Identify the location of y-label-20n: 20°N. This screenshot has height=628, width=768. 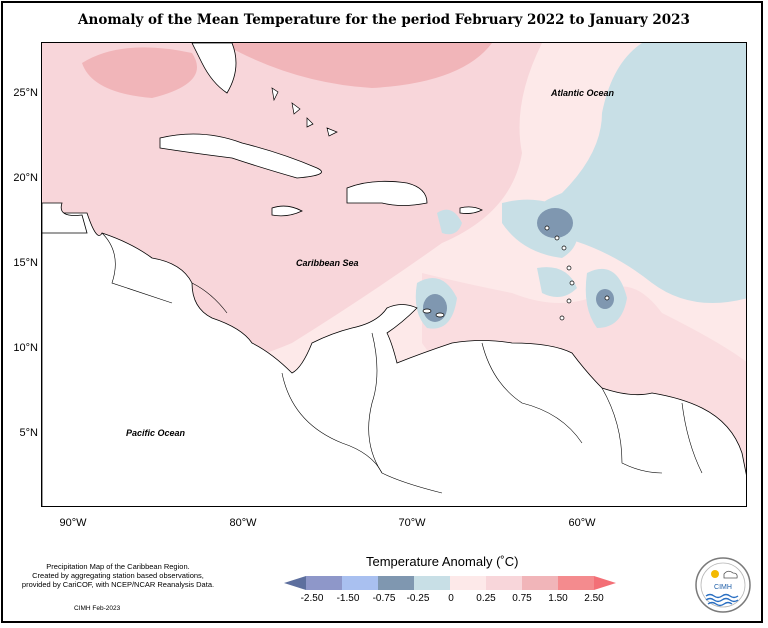
(25, 178).